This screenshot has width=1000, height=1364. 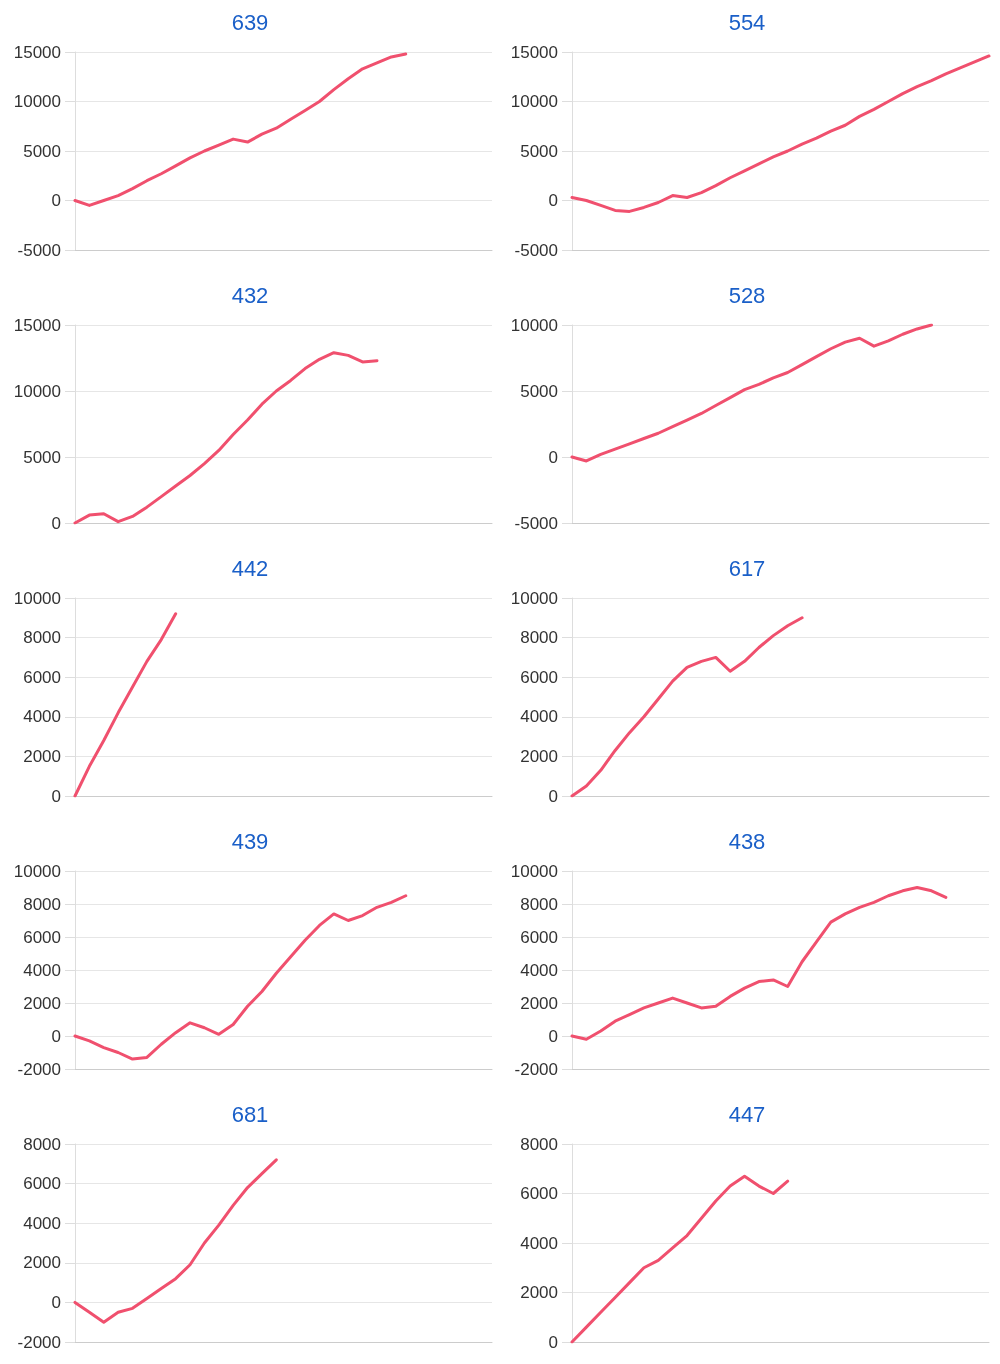 What do you see at coordinates (250, 841) in the screenshot?
I see `chart-title: 439` at bounding box center [250, 841].